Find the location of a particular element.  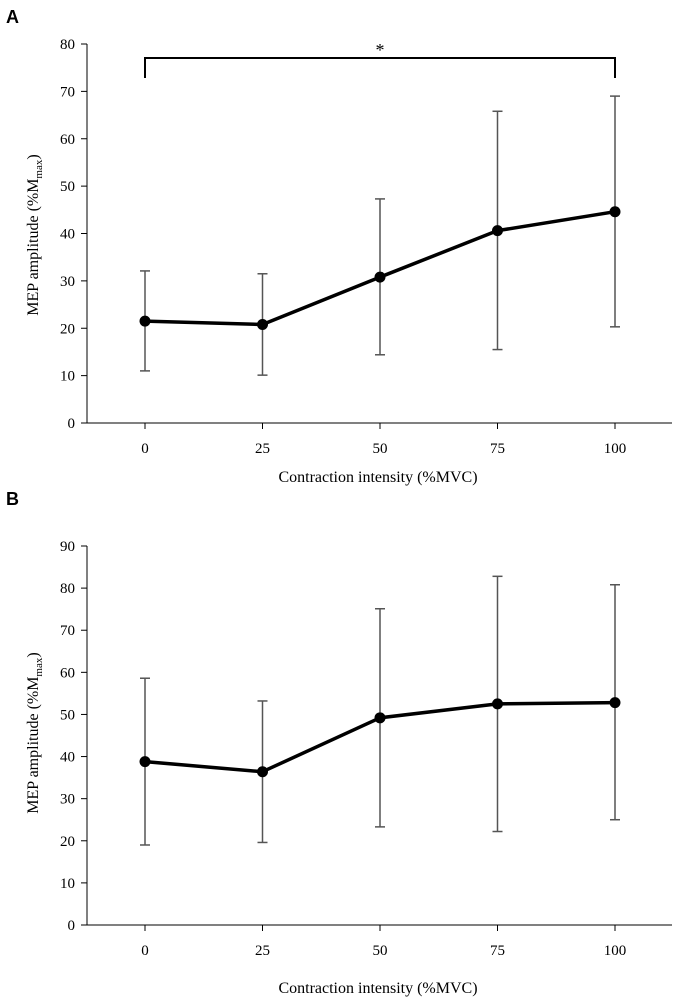

panel-b-y-tick-label: 20 is located at coordinates (67, 842).